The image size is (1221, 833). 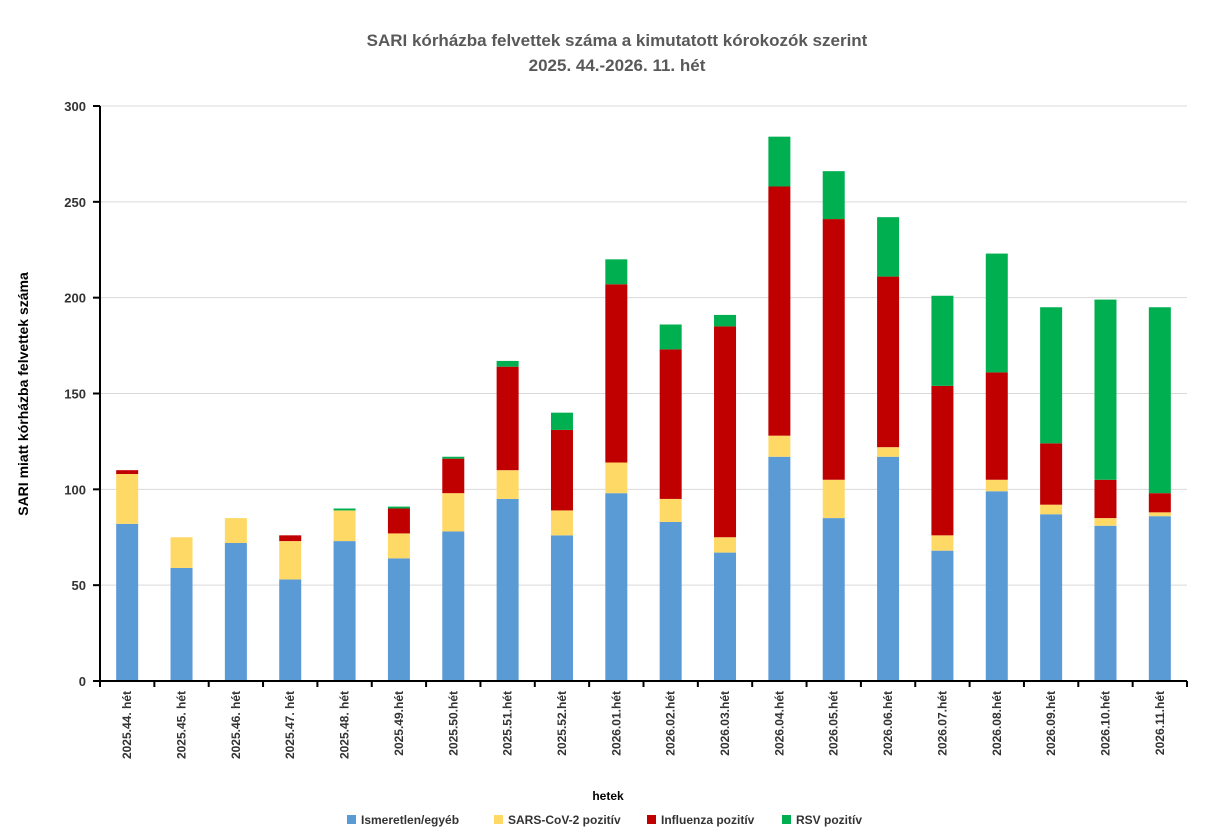 What do you see at coordinates (608, 796) in the screenshot?
I see `x-axis-label: hetek` at bounding box center [608, 796].